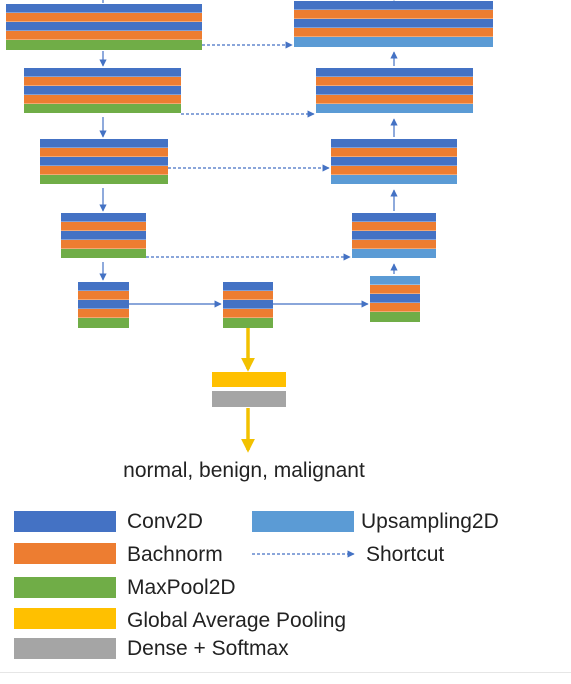 The width and height of the screenshot is (571, 684). What do you see at coordinates (285, 672) in the screenshot?
I see `bottom-divider` at bounding box center [285, 672].